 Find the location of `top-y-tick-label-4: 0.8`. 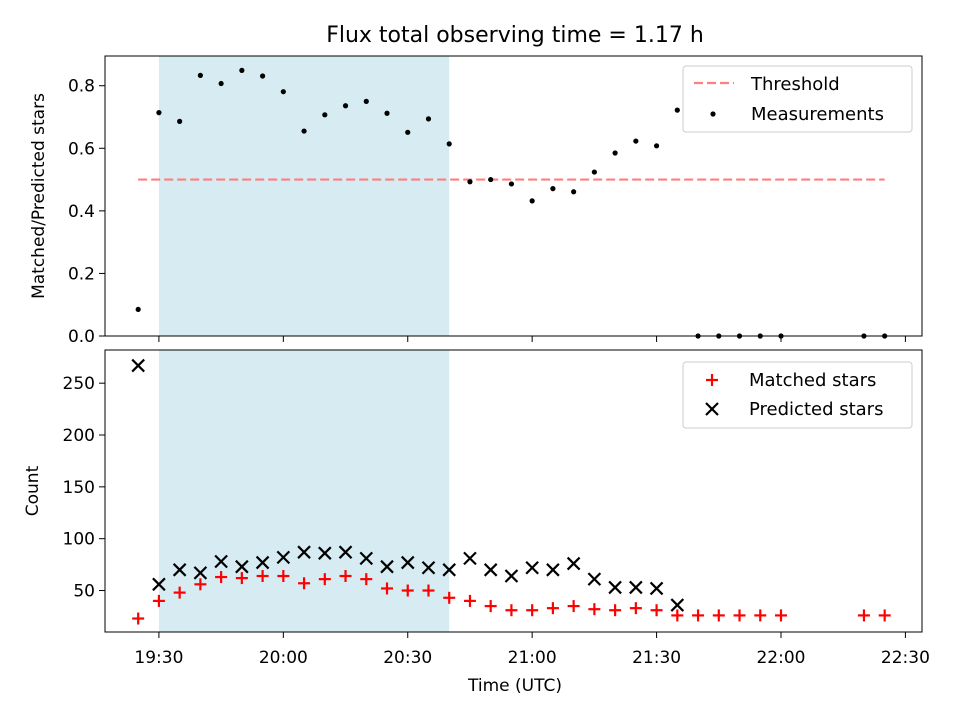

top-y-tick-label-4: 0.8 is located at coordinates (81, 87).